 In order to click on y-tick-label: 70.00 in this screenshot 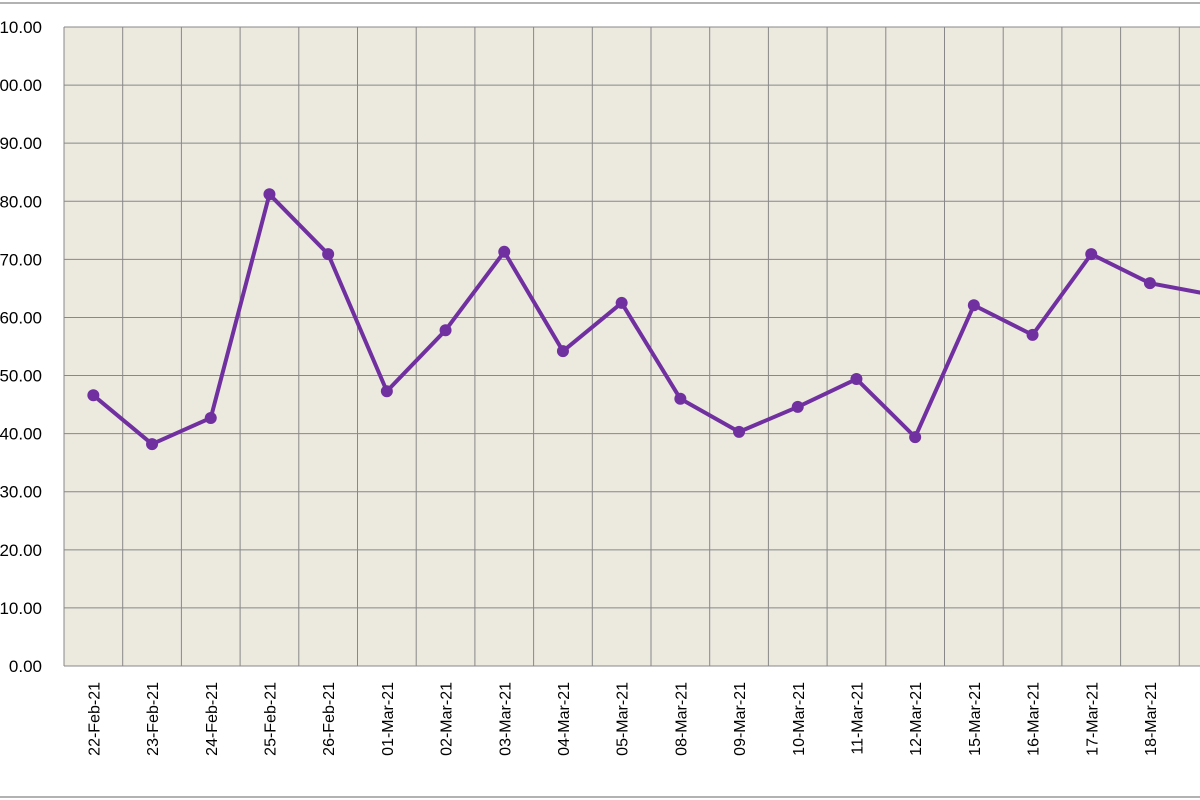, I will do `click(21, 259)`.